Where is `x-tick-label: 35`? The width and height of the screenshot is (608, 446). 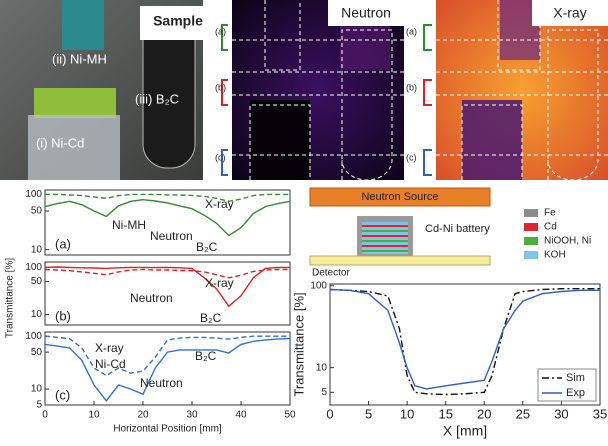 x-tick-label: 35 is located at coordinates (600, 413).